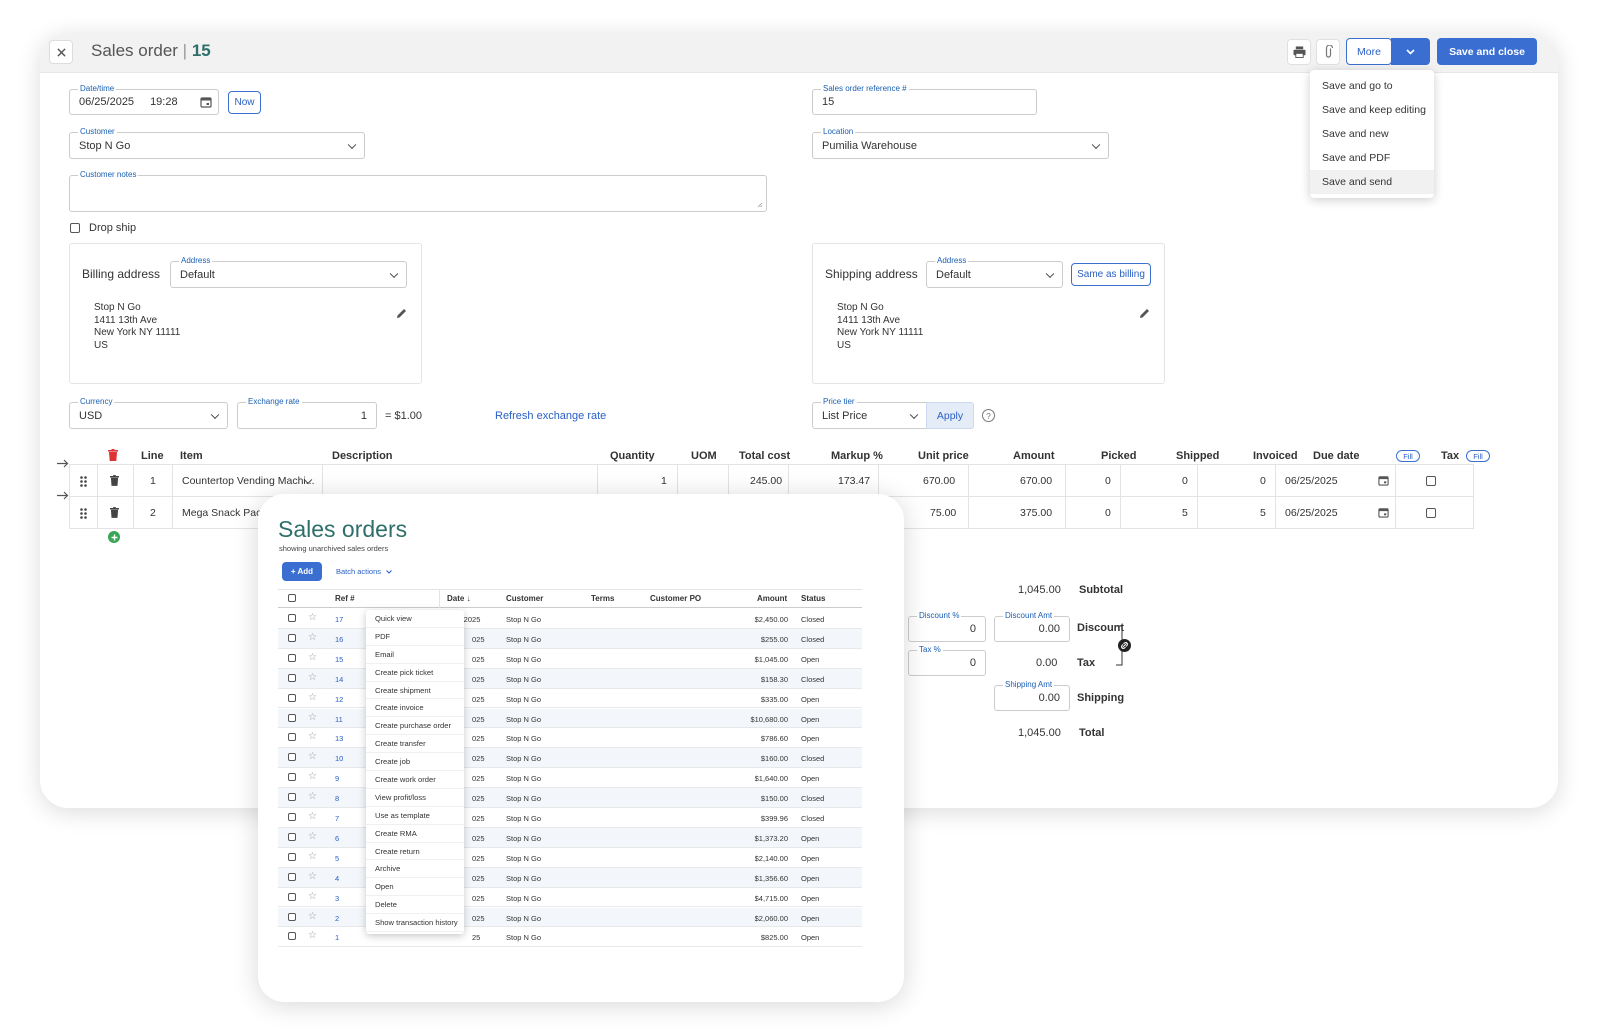 Image resolution: width=1600 pixels, height=1033 pixels. What do you see at coordinates (415, 708) in the screenshot?
I see `context-menu-item: Create invoice` at bounding box center [415, 708].